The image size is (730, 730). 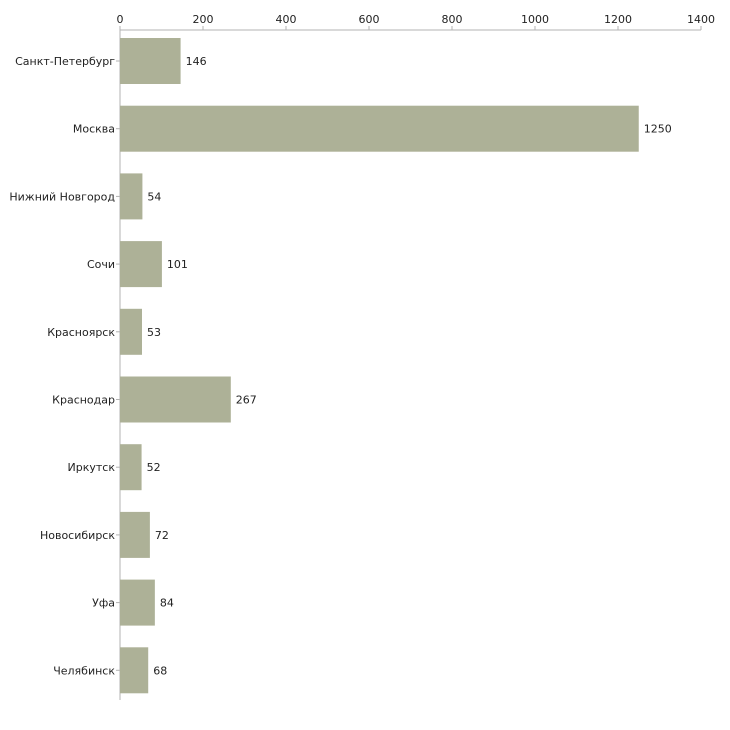 I want to click on x-tick-label: 800, so click(x=452, y=19).